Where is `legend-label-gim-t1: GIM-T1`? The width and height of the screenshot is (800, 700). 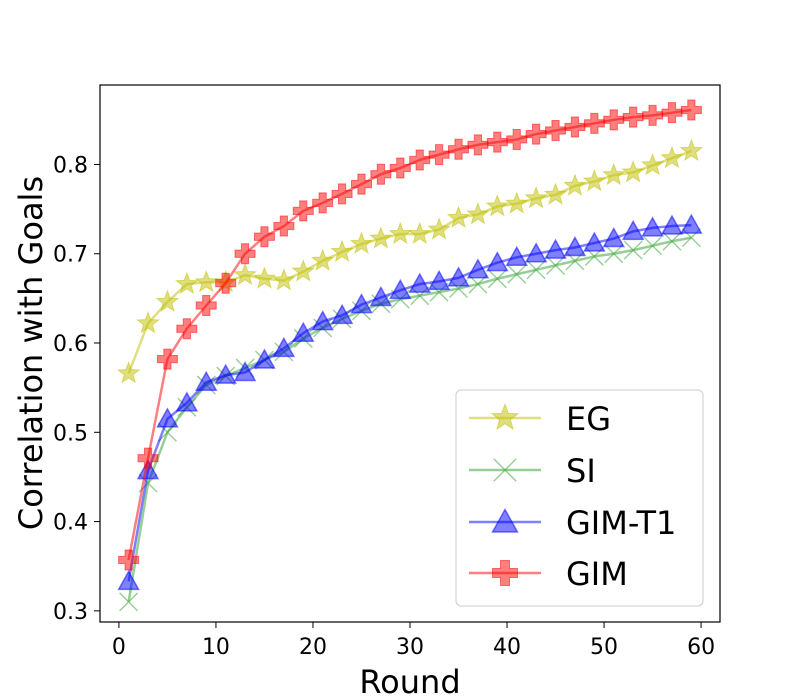
legend-label-gim-t1: GIM-T1 is located at coordinates (621, 523).